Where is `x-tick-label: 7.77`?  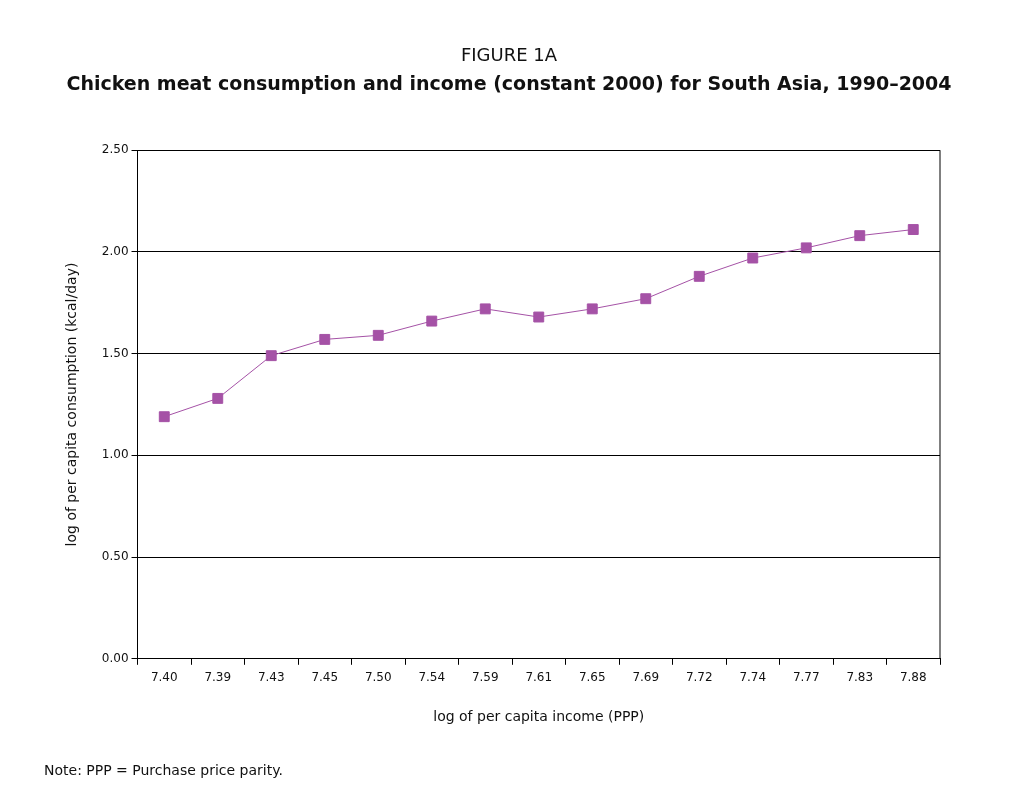
x-tick-label: 7.77 is located at coordinates (806, 677).